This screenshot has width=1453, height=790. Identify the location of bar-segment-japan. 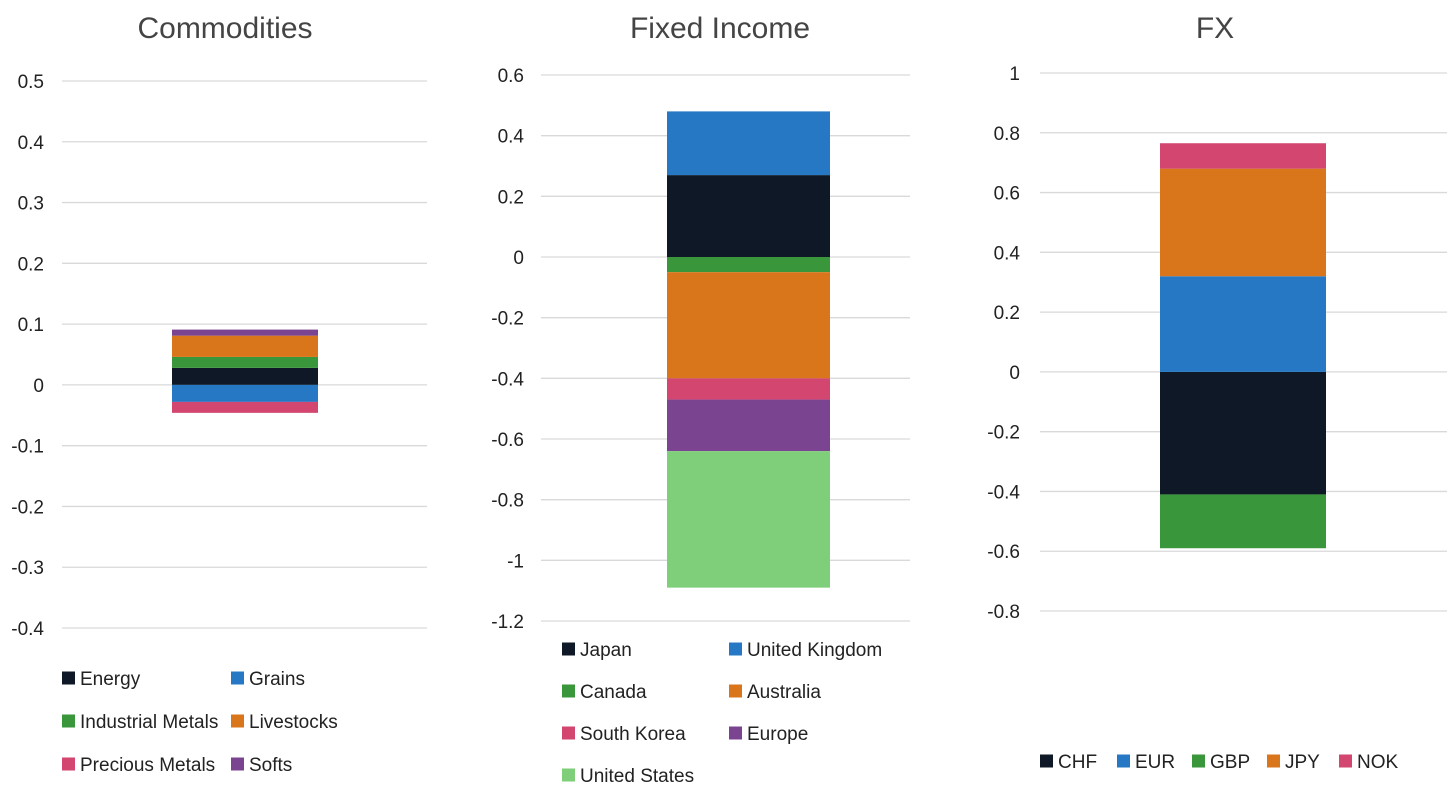
(748, 216).